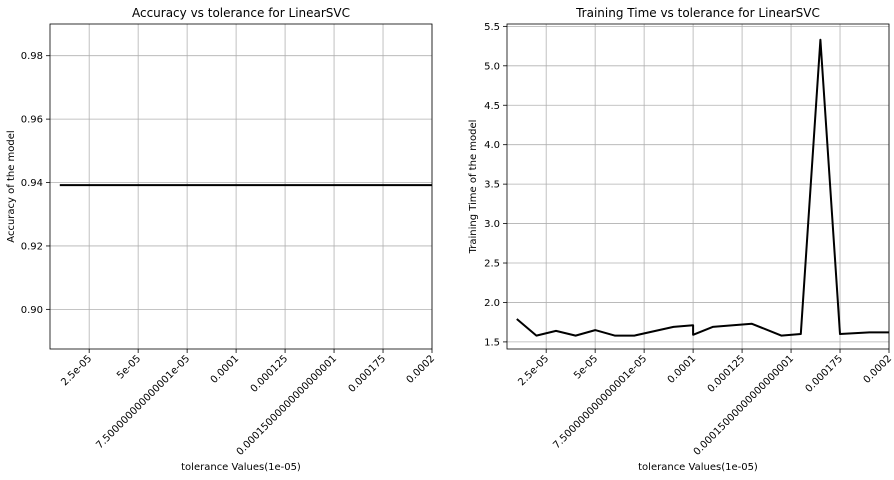 The height and width of the screenshot is (480, 894). Describe the element at coordinates (492, 264) in the screenshot. I see `training-time-y-tick-label: 2.5` at that location.